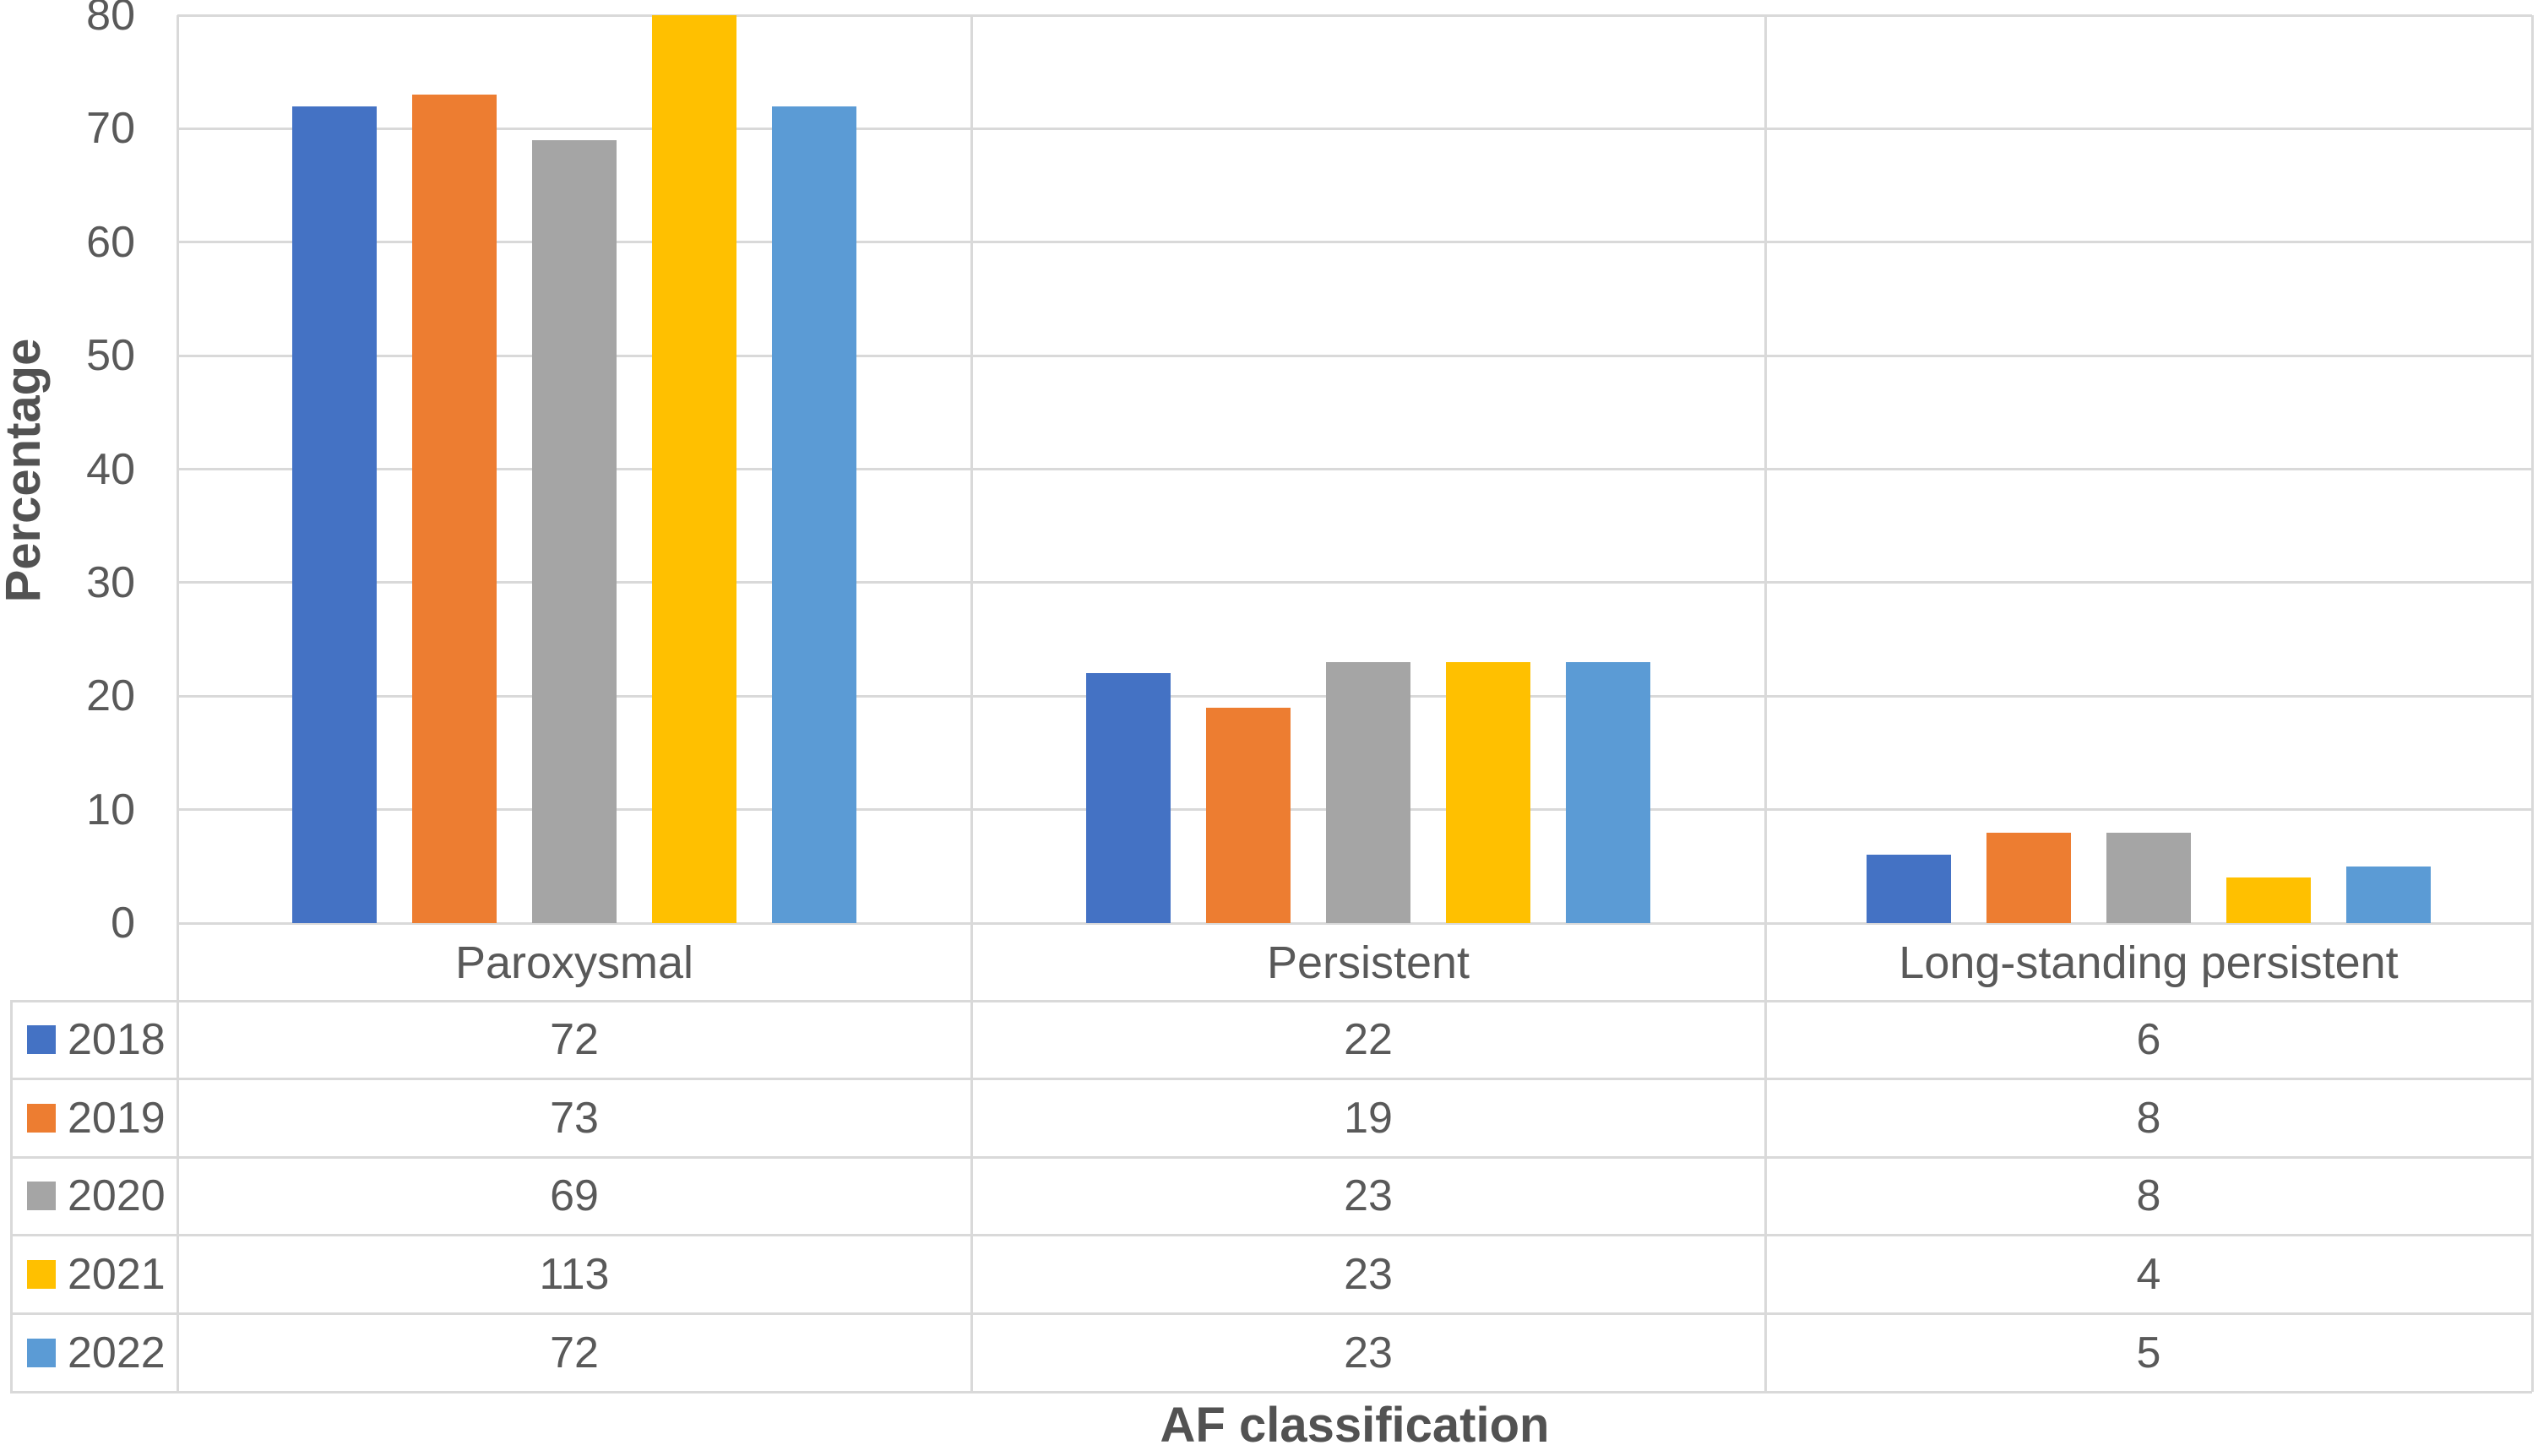 The width and height of the screenshot is (2538, 1456). I want to click on table-top-border, so click(1271, 1000).